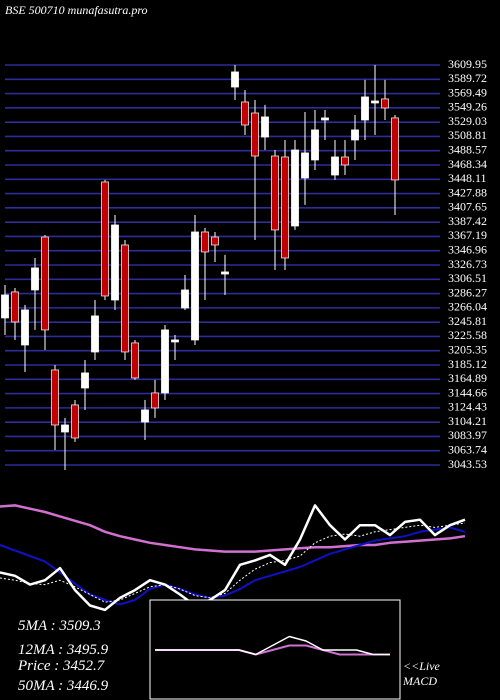  What do you see at coordinates (59, 626) in the screenshot?
I see `stat-text: 5MA : 3509.3` at bounding box center [59, 626].